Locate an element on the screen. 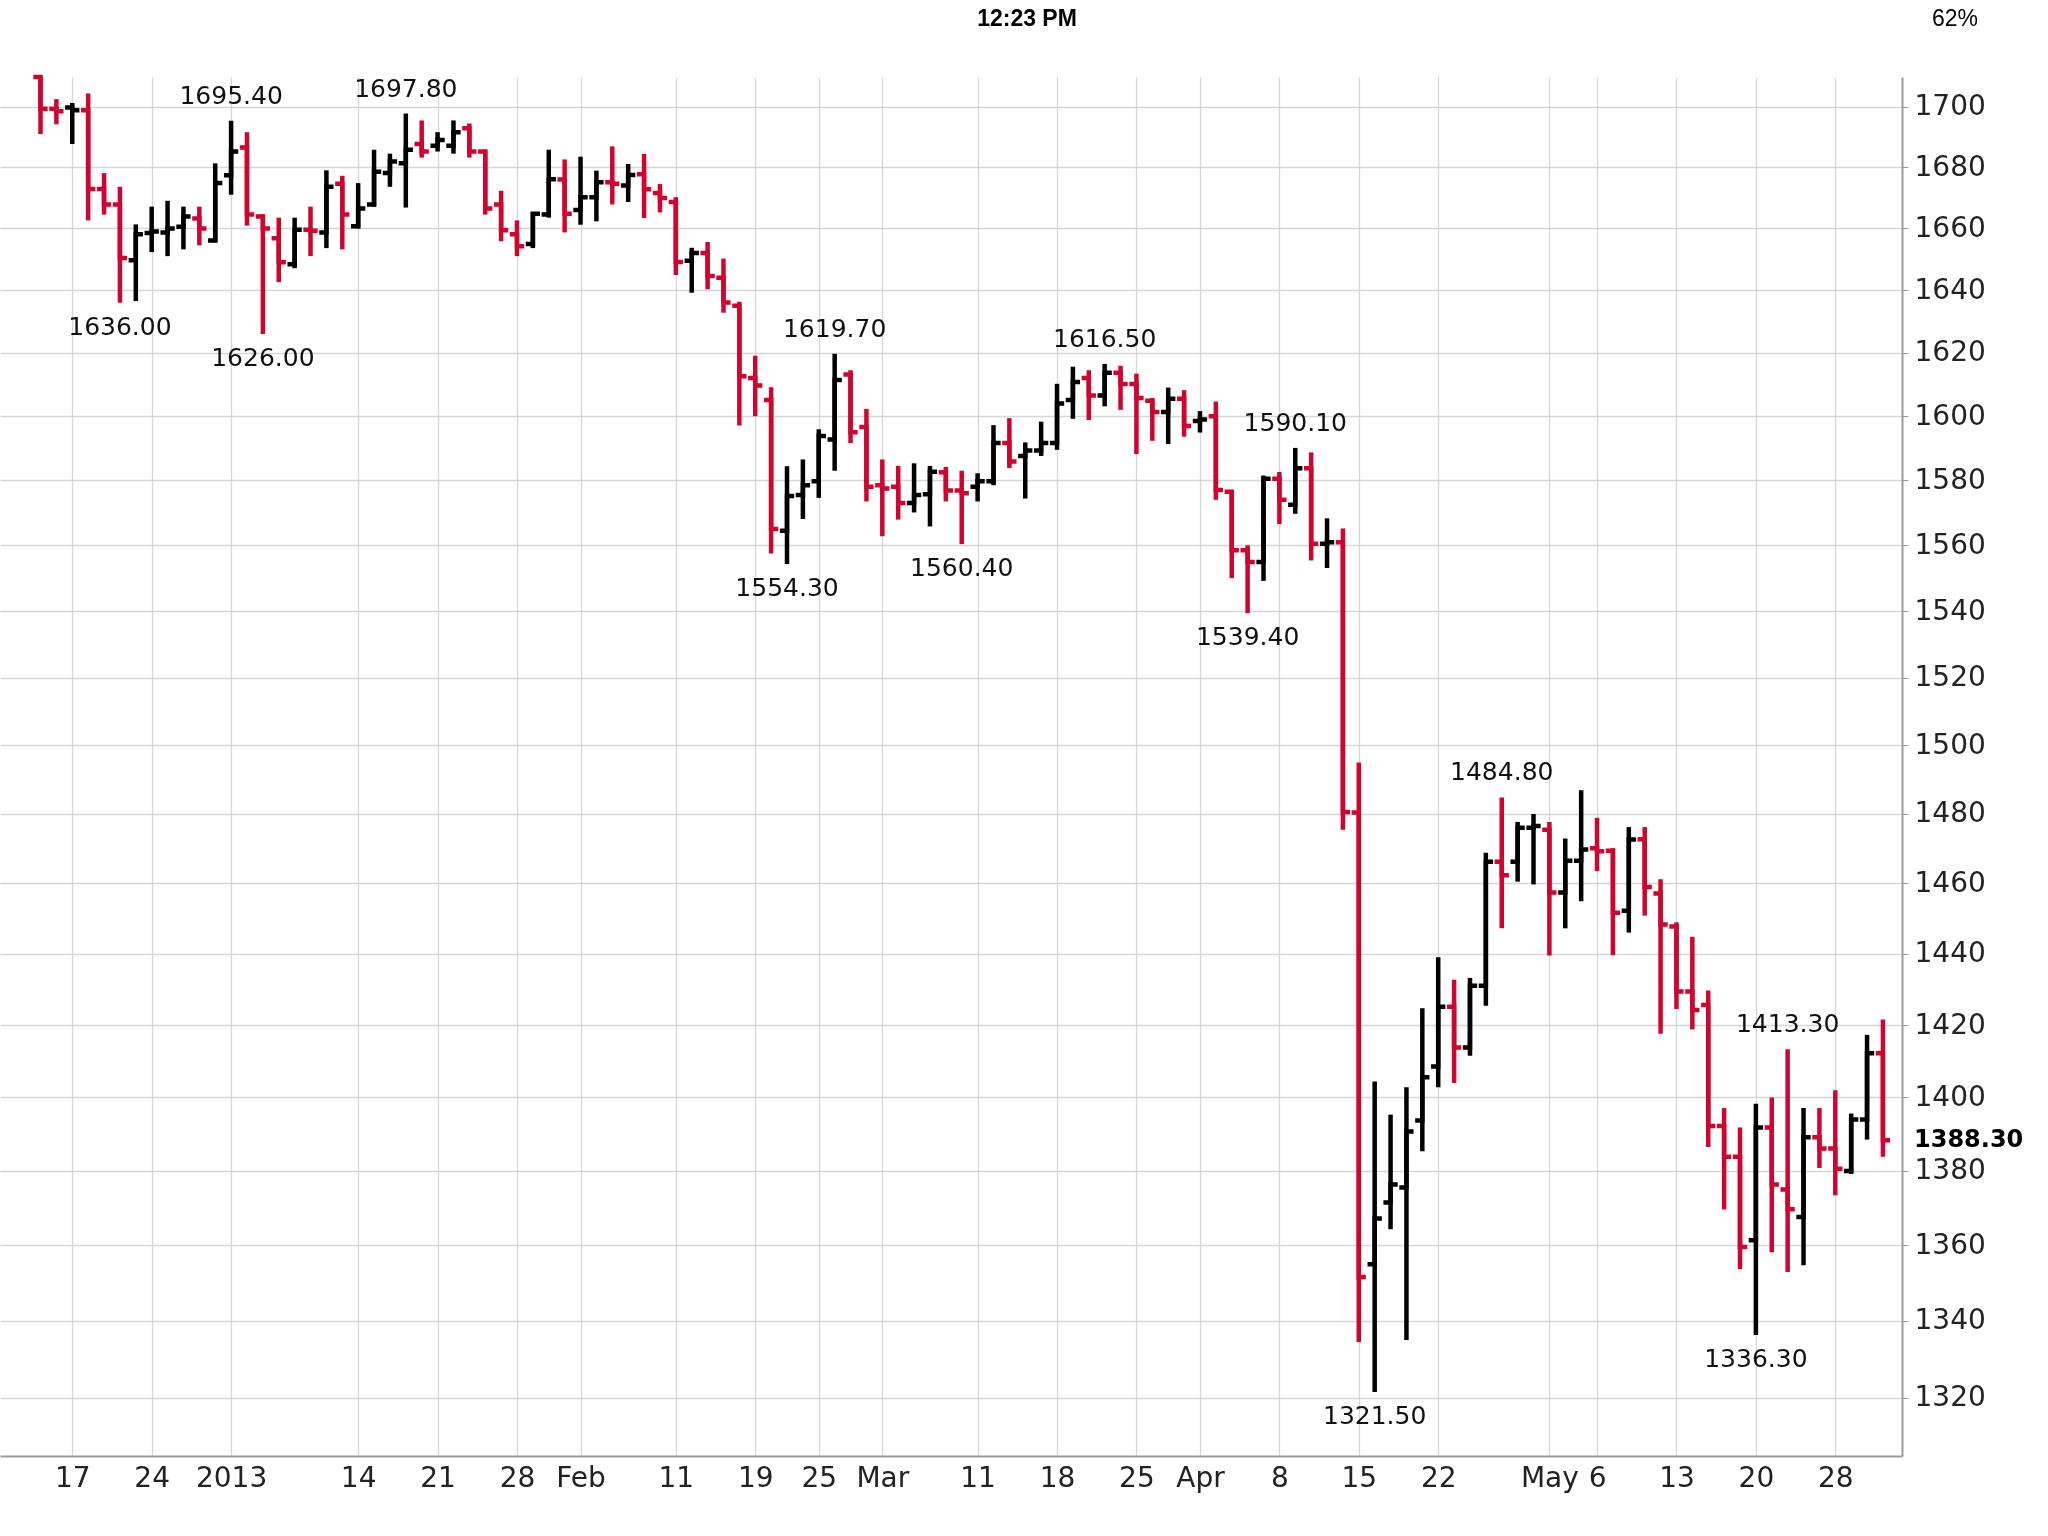 Image resolution: width=2048 pixels, height=1536 pixels. x-tick-label: 6 is located at coordinates (1597, 1477).